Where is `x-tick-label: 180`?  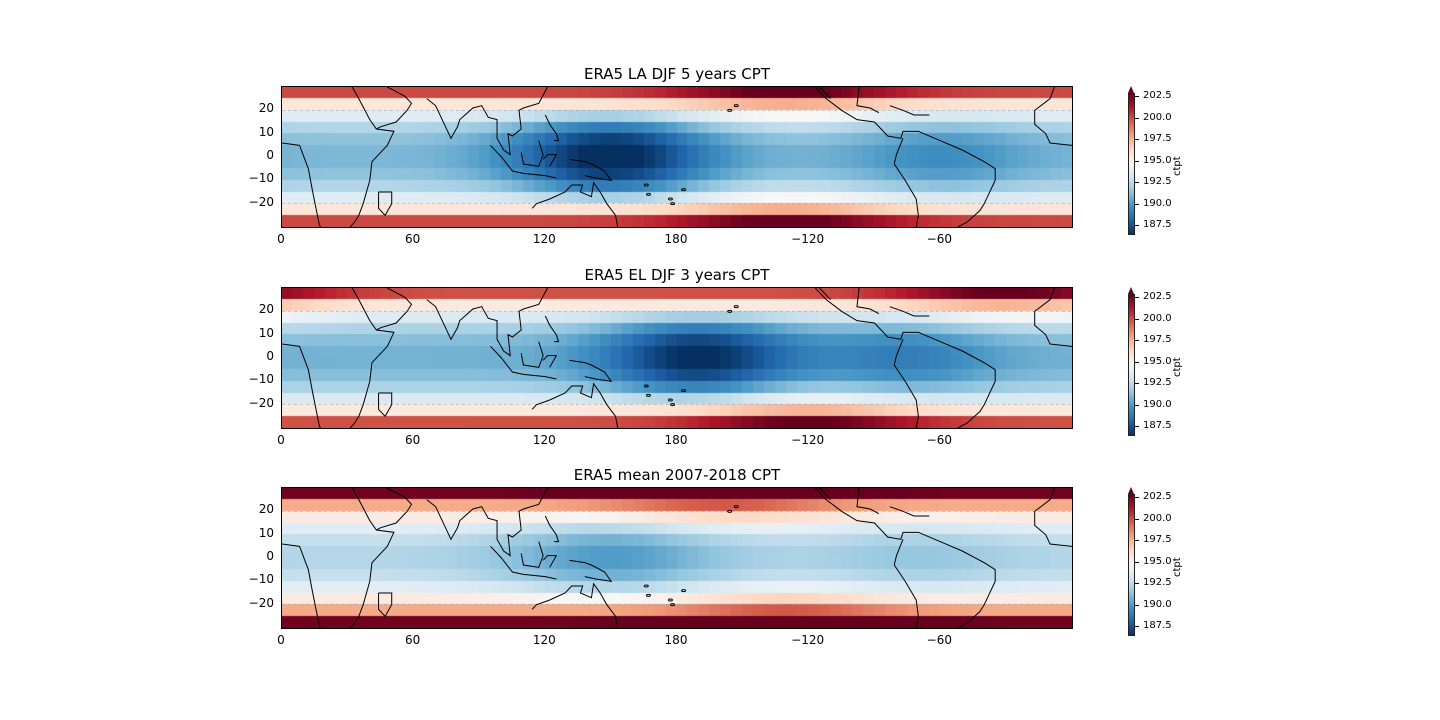
x-tick-label: 180 is located at coordinates (676, 239).